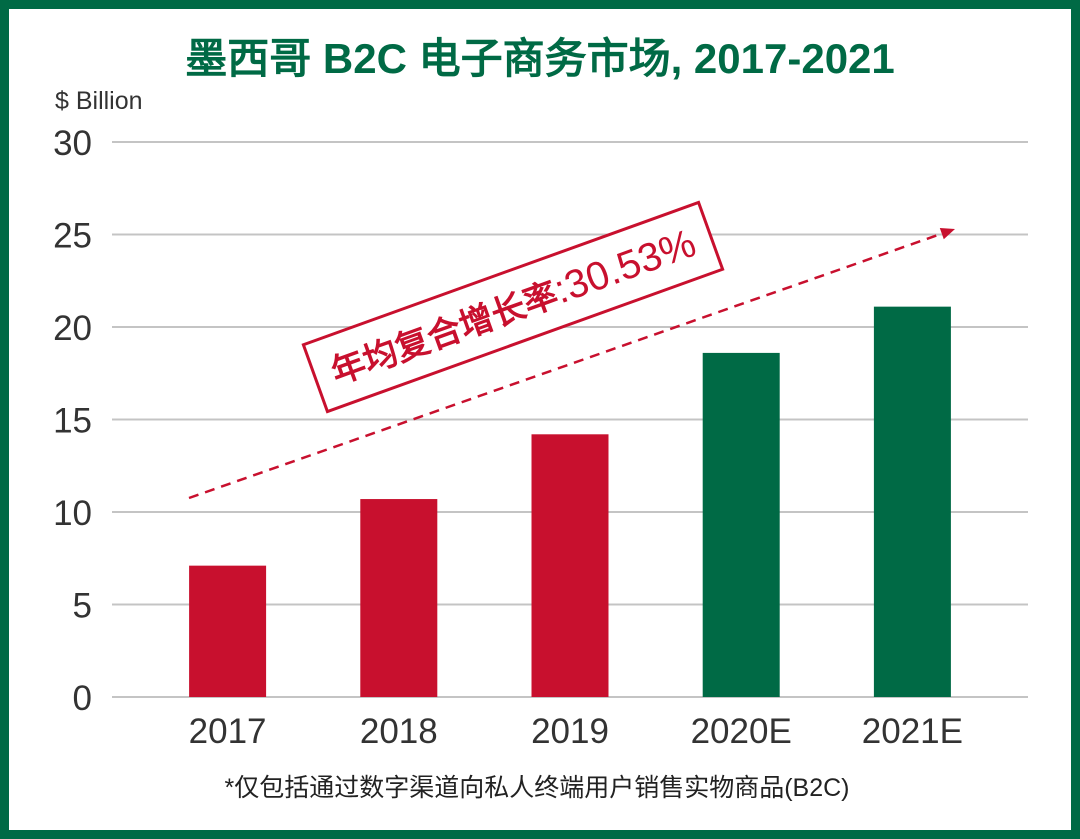  I want to click on cagr-annotation-text: 年均复合增长率:30.53%, so click(513, 307).